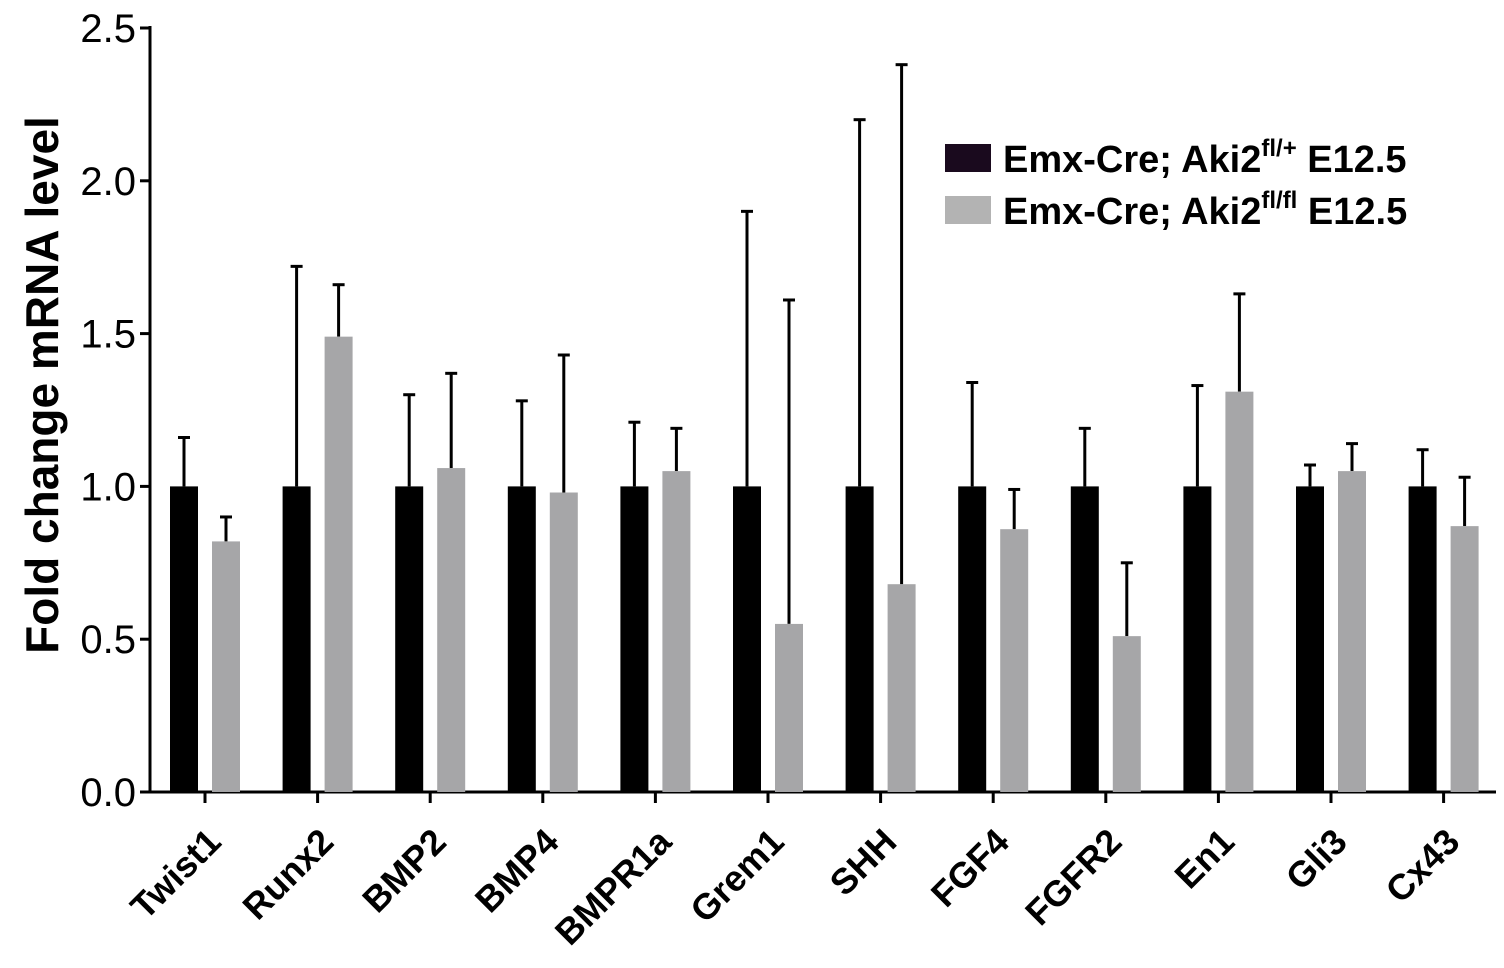 The height and width of the screenshot is (968, 1504). I want to click on x-tick-label: BMPR1a, so click(613, 886).